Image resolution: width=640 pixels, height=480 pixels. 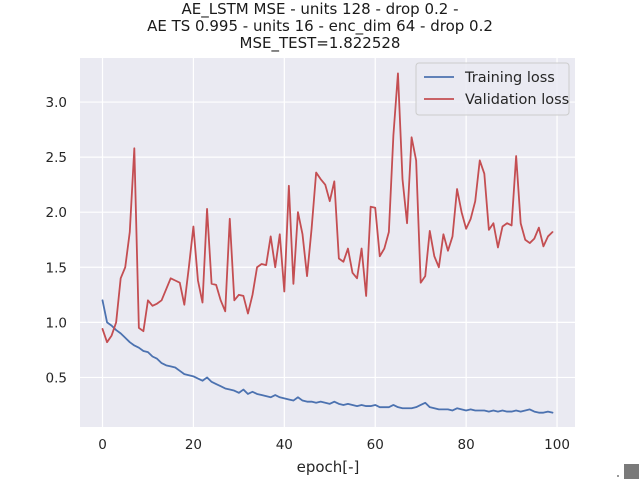 I want to click on chart-title-line-1: AE_LSTM MSE - units 128 - drop 0.2 -, so click(x=320, y=9).